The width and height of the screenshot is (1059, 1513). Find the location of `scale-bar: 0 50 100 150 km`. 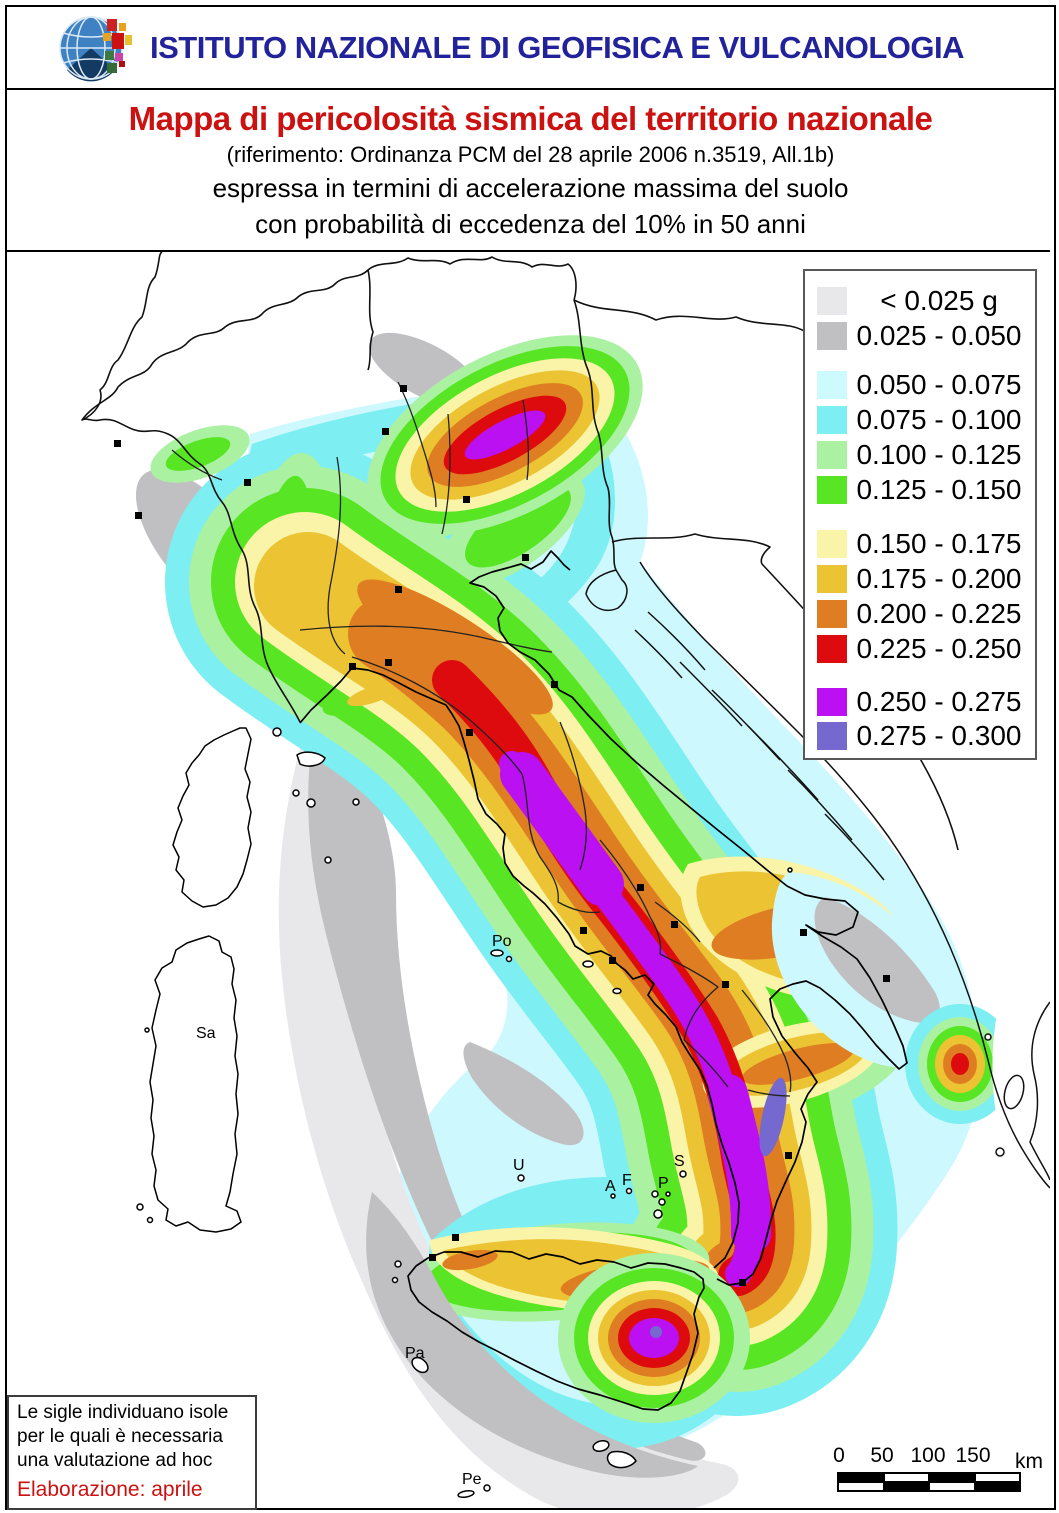

scale-bar: 0 50 100 150 km is located at coordinates (940, 1477).